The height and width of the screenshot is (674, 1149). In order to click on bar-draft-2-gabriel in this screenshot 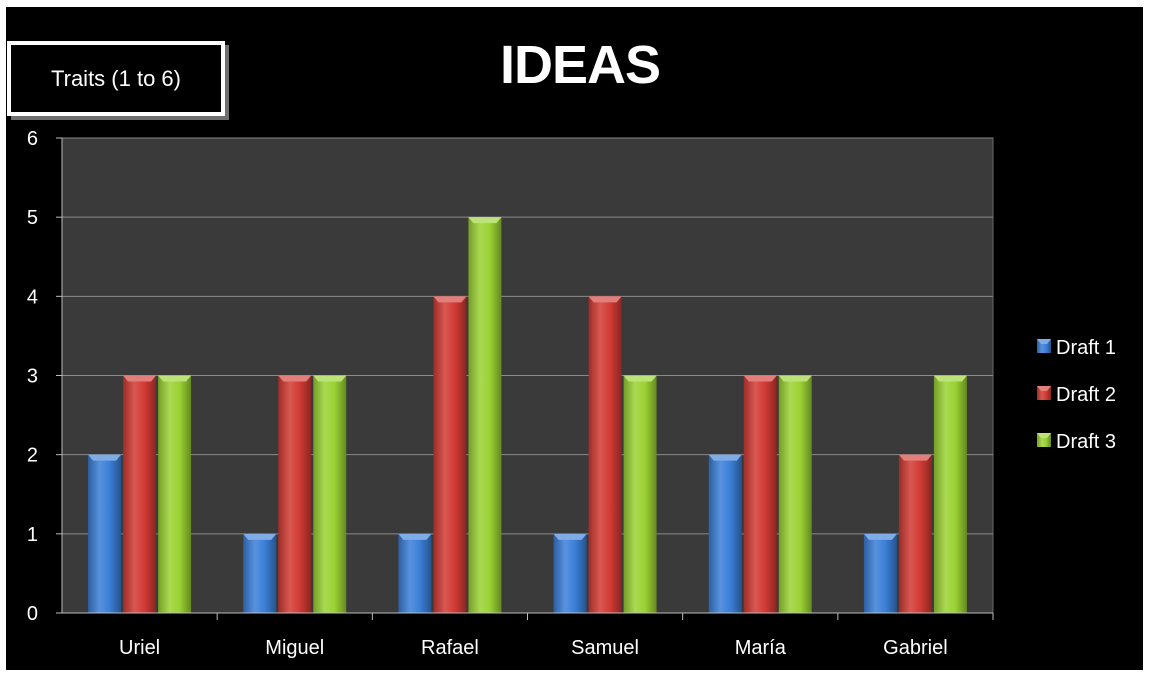, I will do `click(915, 533)`.